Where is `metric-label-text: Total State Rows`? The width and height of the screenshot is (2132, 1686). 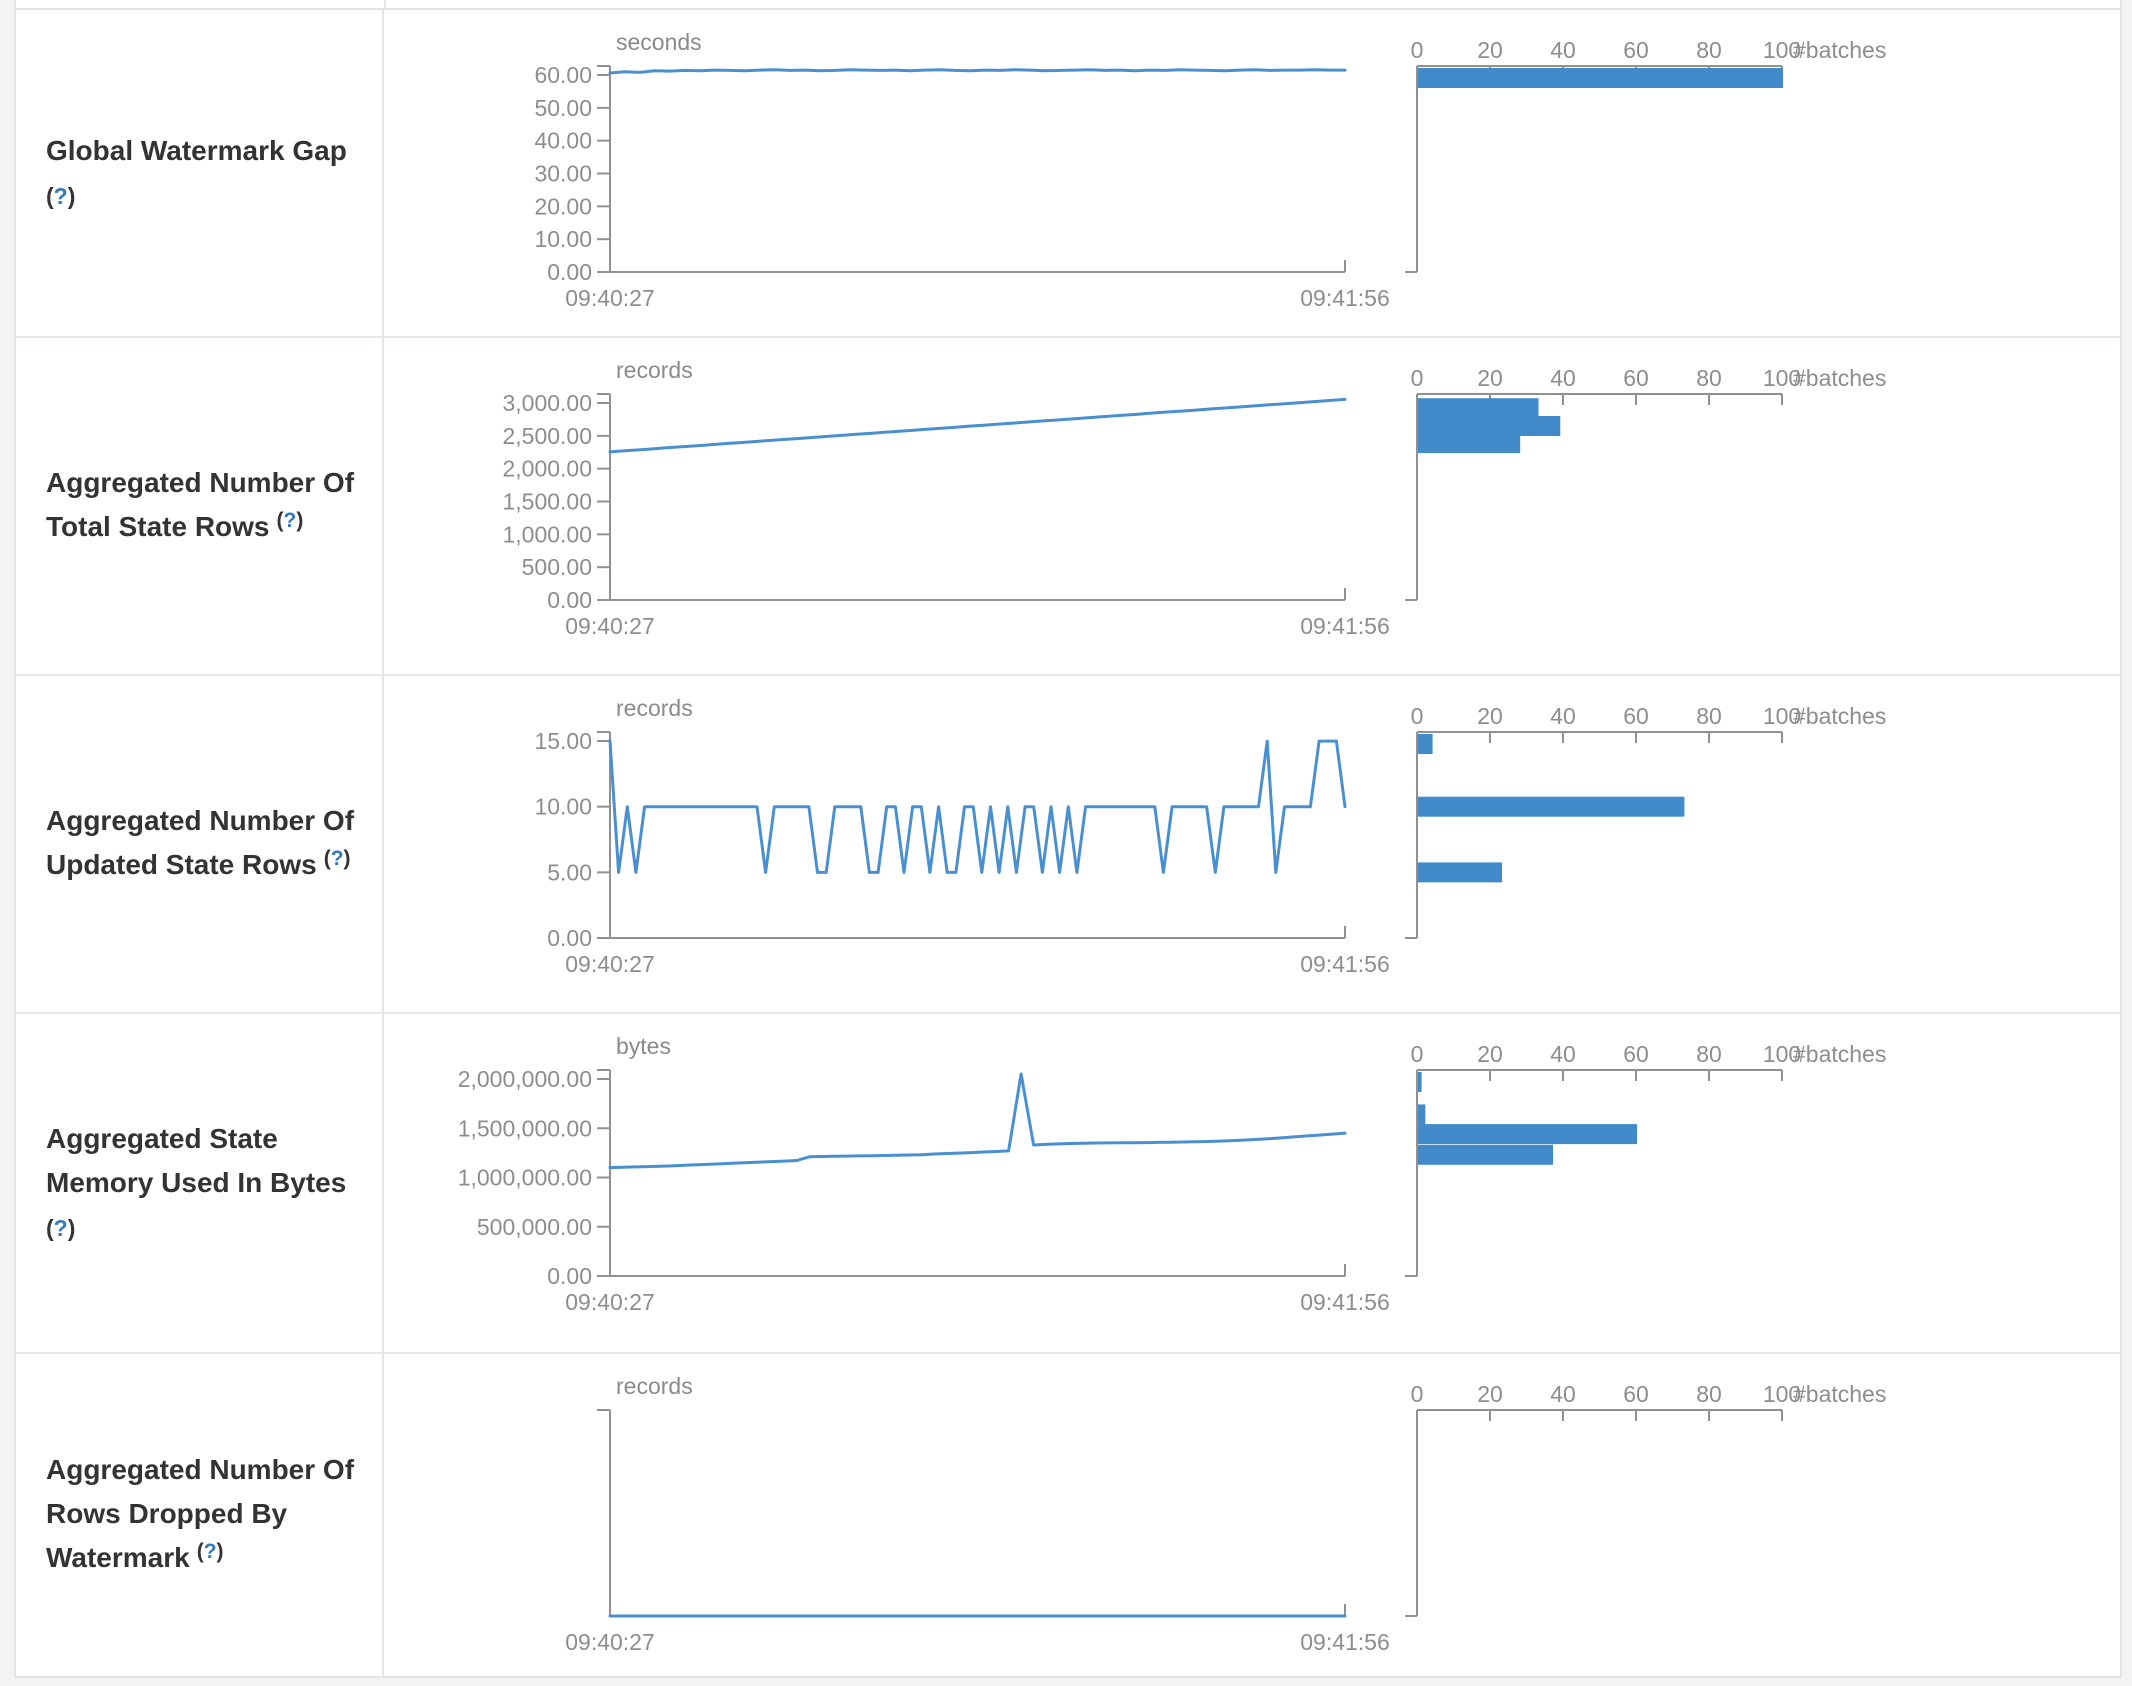 metric-label-text: Total State Rows is located at coordinates (158, 526).